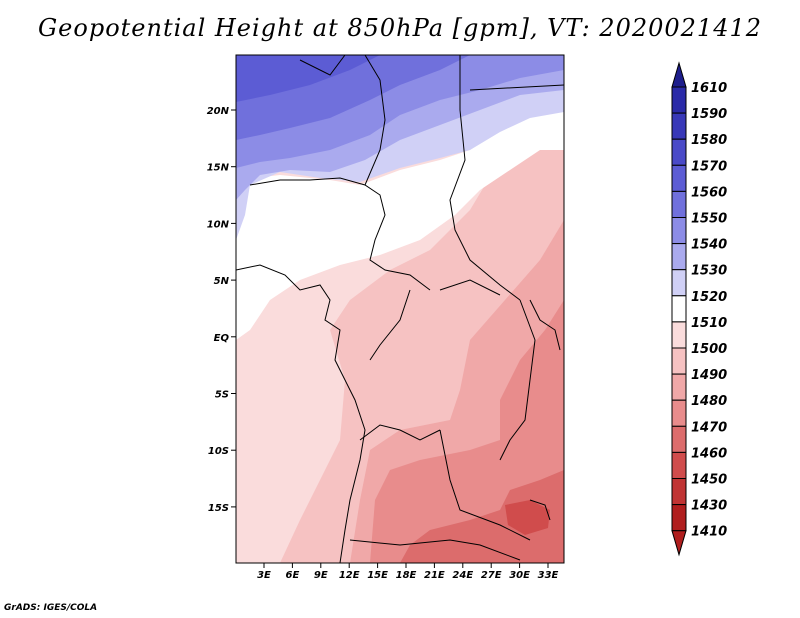  Describe the element at coordinates (709, 480) in the screenshot. I see `colorbar-label: 1450` at that location.